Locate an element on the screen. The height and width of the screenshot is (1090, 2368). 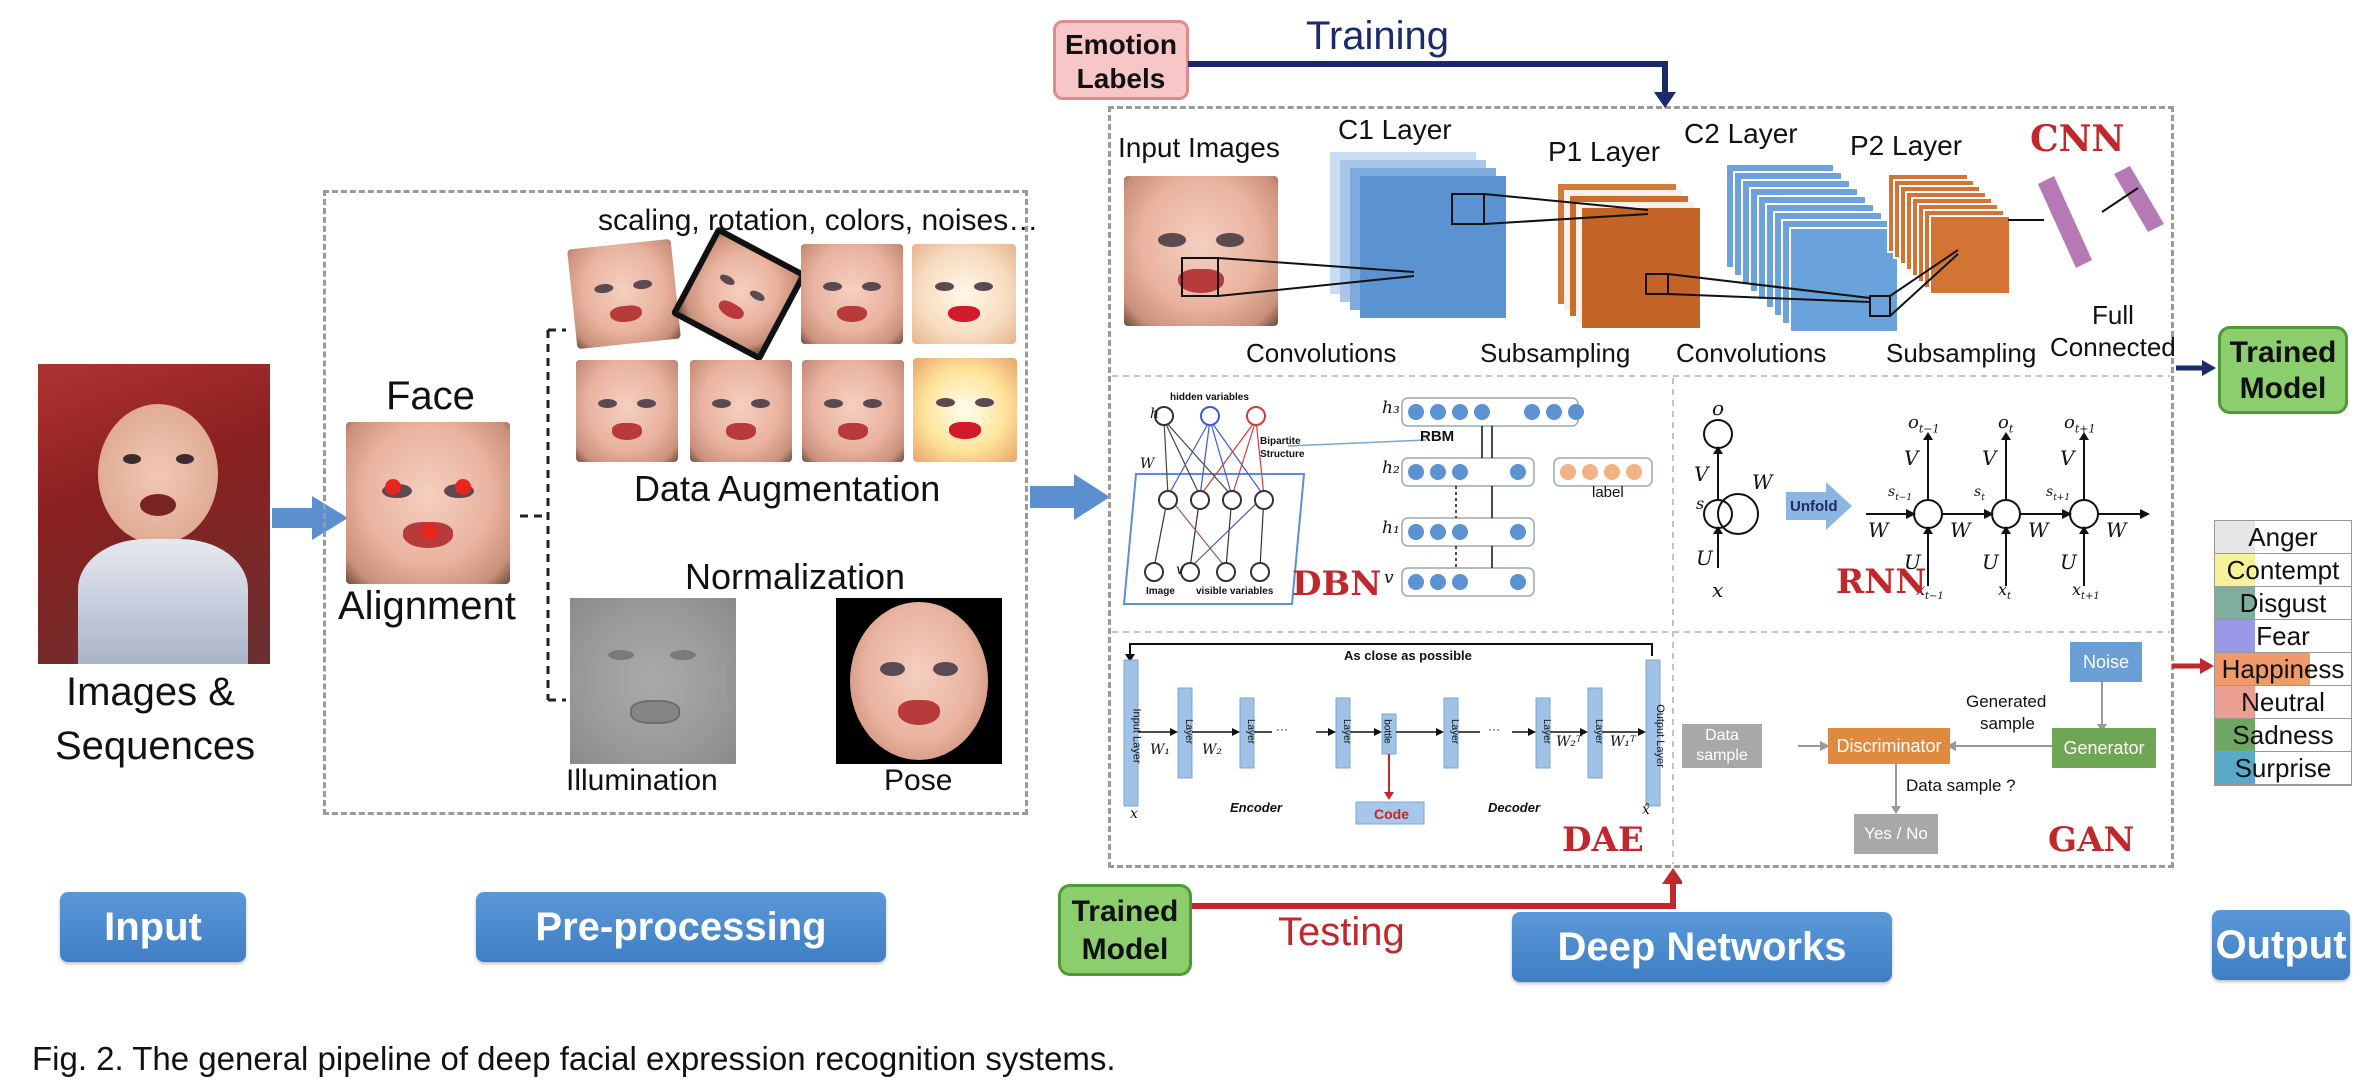
dbn-name: DBN is located at coordinates (1337, 584).